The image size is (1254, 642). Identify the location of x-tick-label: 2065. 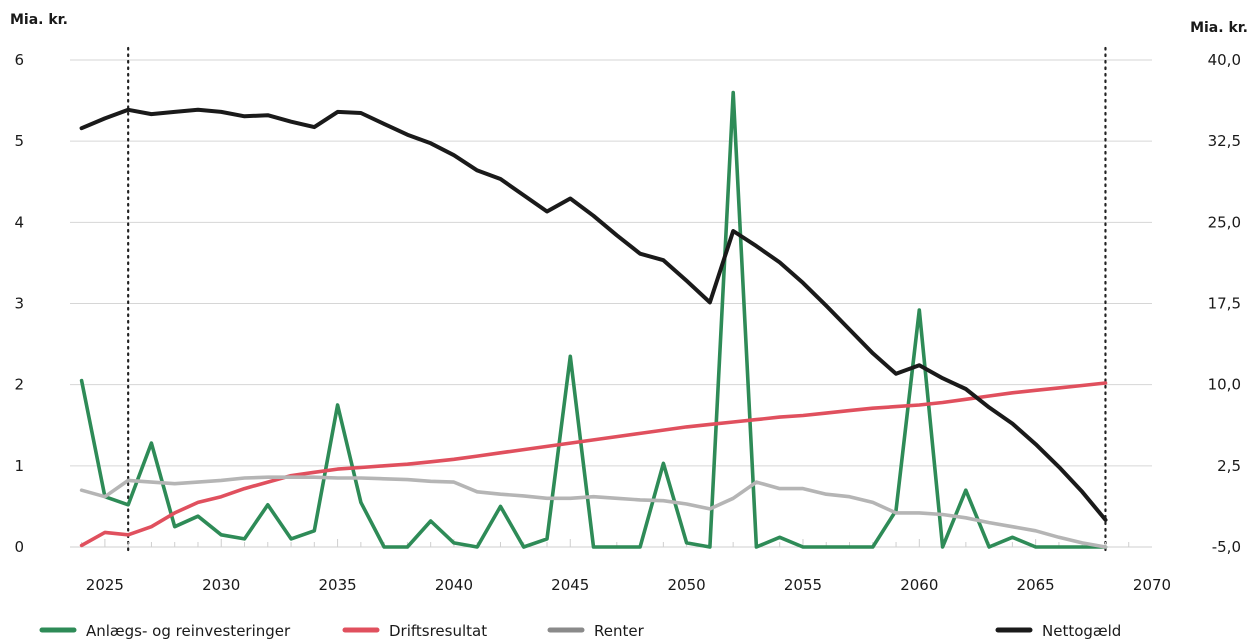
(1036, 585).